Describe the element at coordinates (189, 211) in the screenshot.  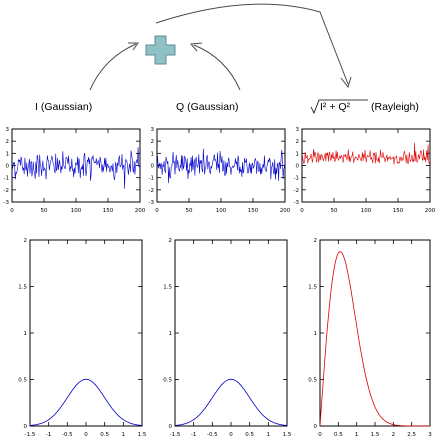
I see `q-time-panel-xlabel: 50` at that location.